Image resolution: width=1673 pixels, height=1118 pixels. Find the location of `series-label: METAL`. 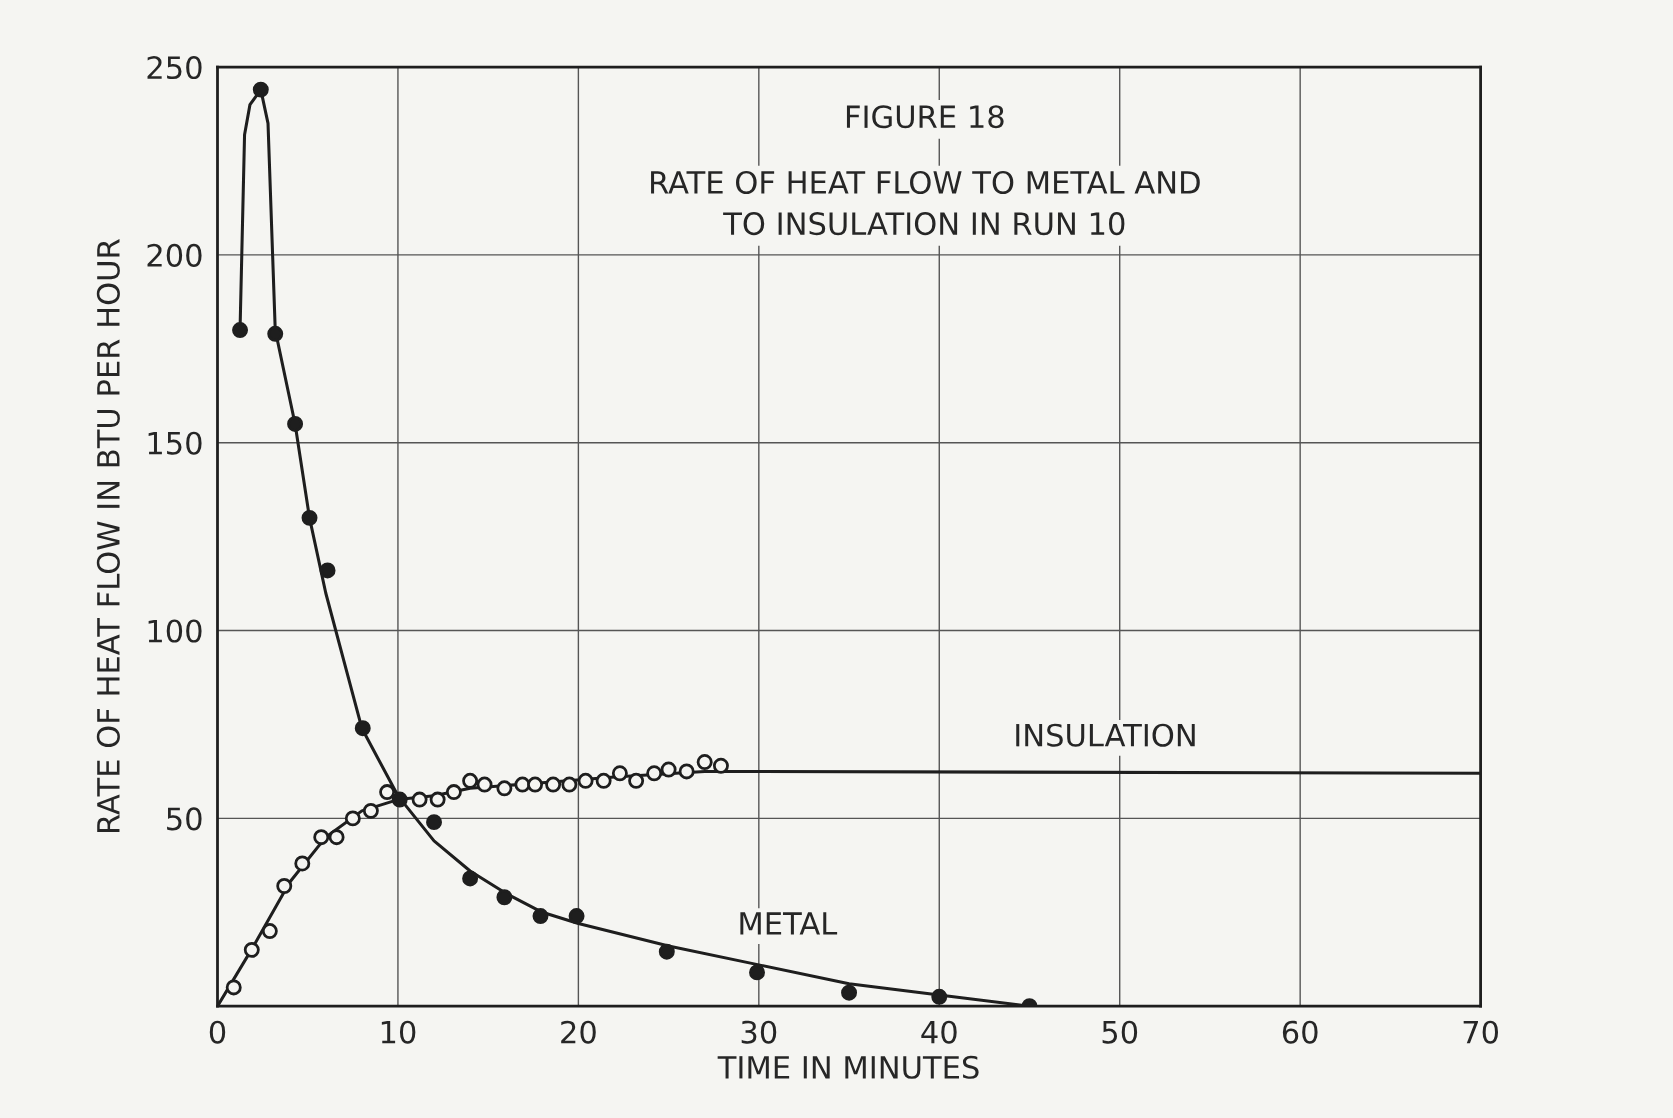

series-label: METAL is located at coordinates (789, 923).